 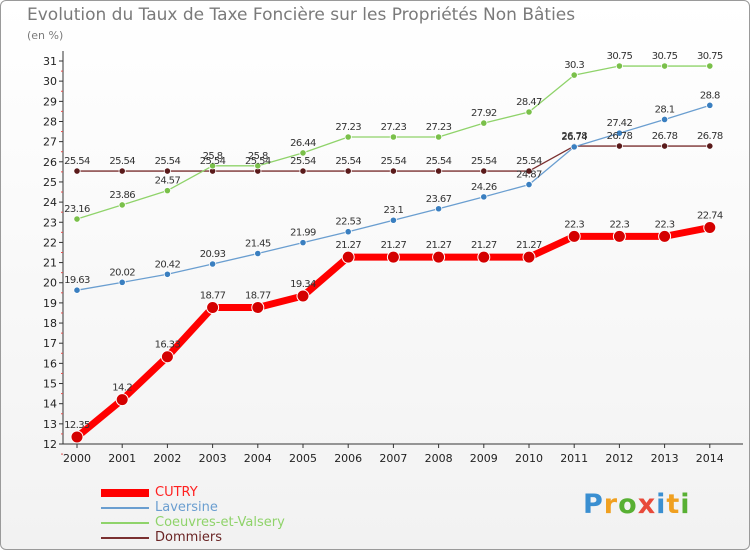 What do you see at coordinates (50, 363) in the screenshot?
I see `y-tick-label: 16` at bounding box center [50, 363].